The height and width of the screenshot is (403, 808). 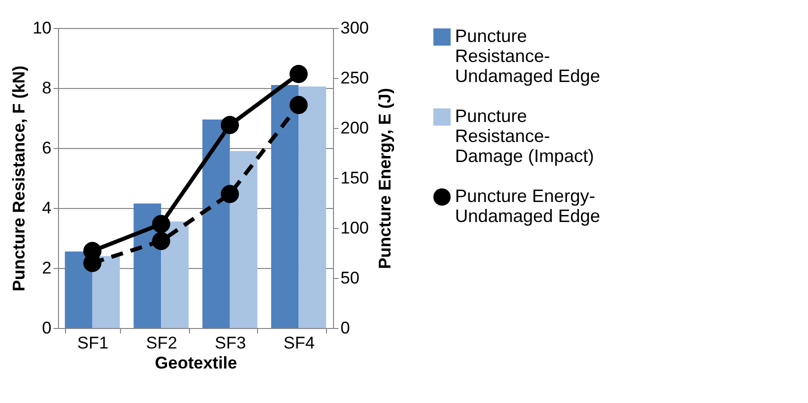 What do you see at coordinates (47, 88) in the screenshot?
I see `y-tick-label: 8` at bounding box center [47, 88].